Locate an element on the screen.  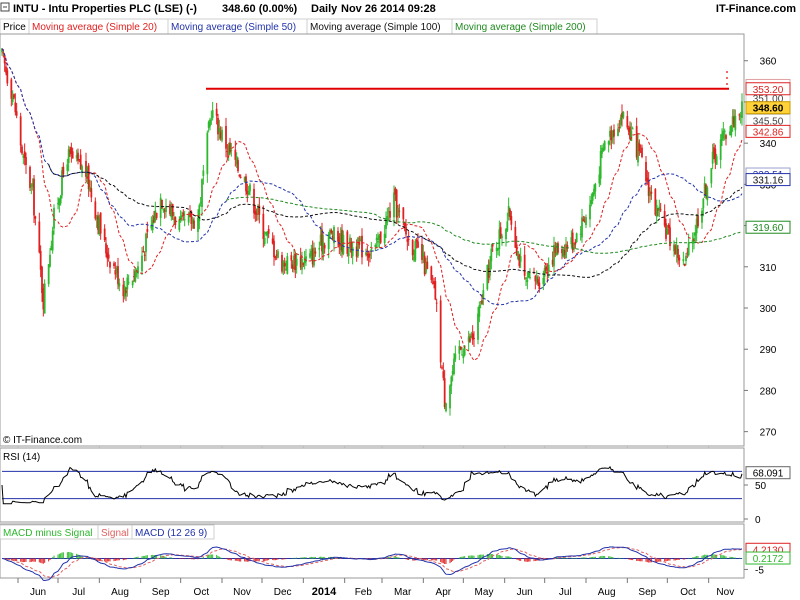
price-tag-label: 319.60 is located at coordinates (768, 228).